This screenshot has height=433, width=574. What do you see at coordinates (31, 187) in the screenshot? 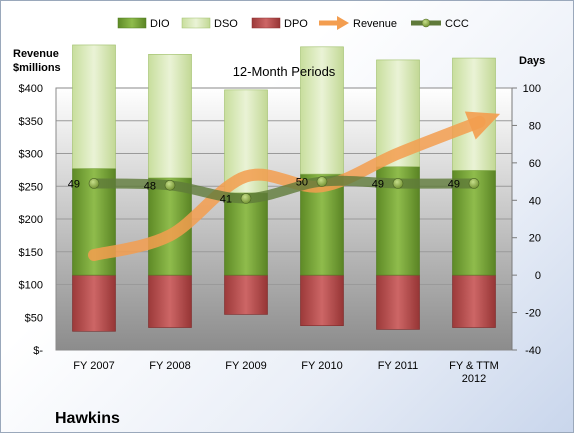
I see `left-tick-label: $250` at bounding box center [31, 187].